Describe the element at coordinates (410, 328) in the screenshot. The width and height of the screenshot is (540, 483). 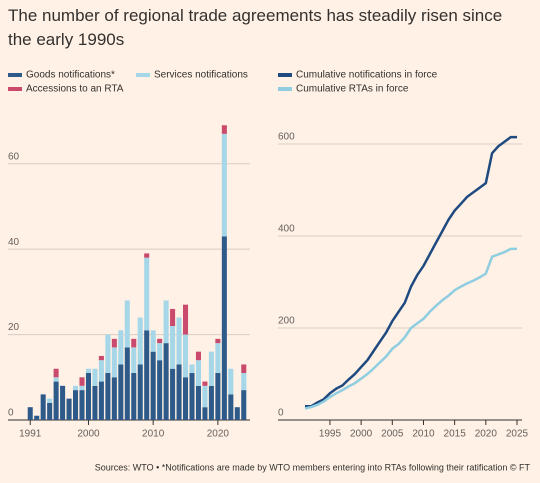
I see `series-line` at that location.